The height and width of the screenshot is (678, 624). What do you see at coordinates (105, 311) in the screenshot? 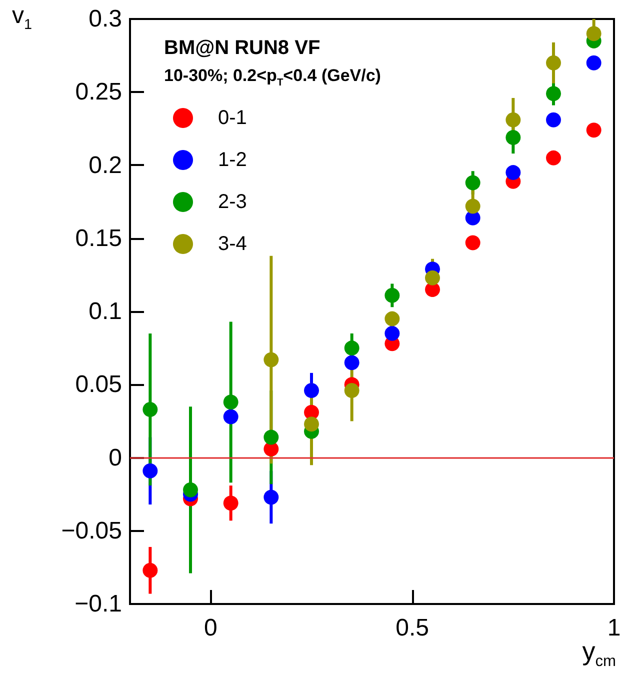
I see `y-tick-label: 0.1` at bounding box center [105, 311].